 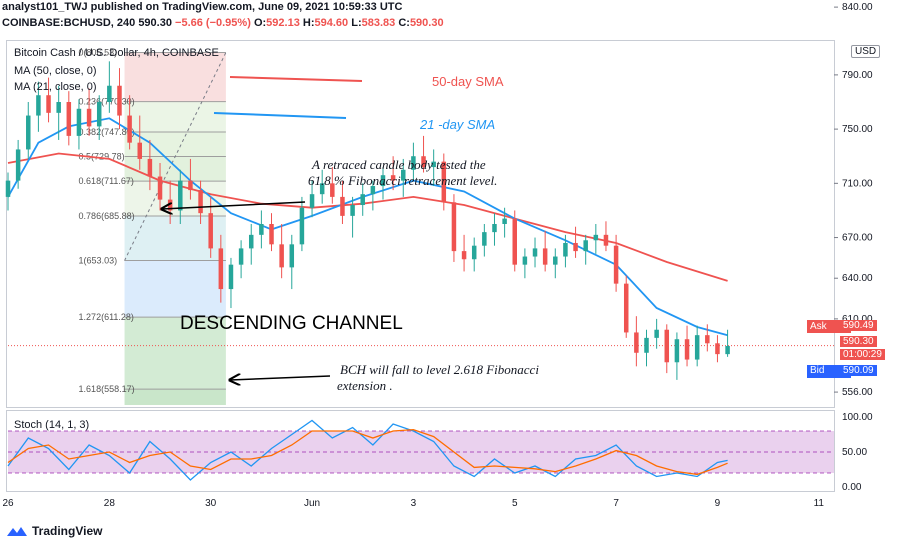 I want to click on fib-level-label: 0.618(711.67), so click(x=106, y=181).